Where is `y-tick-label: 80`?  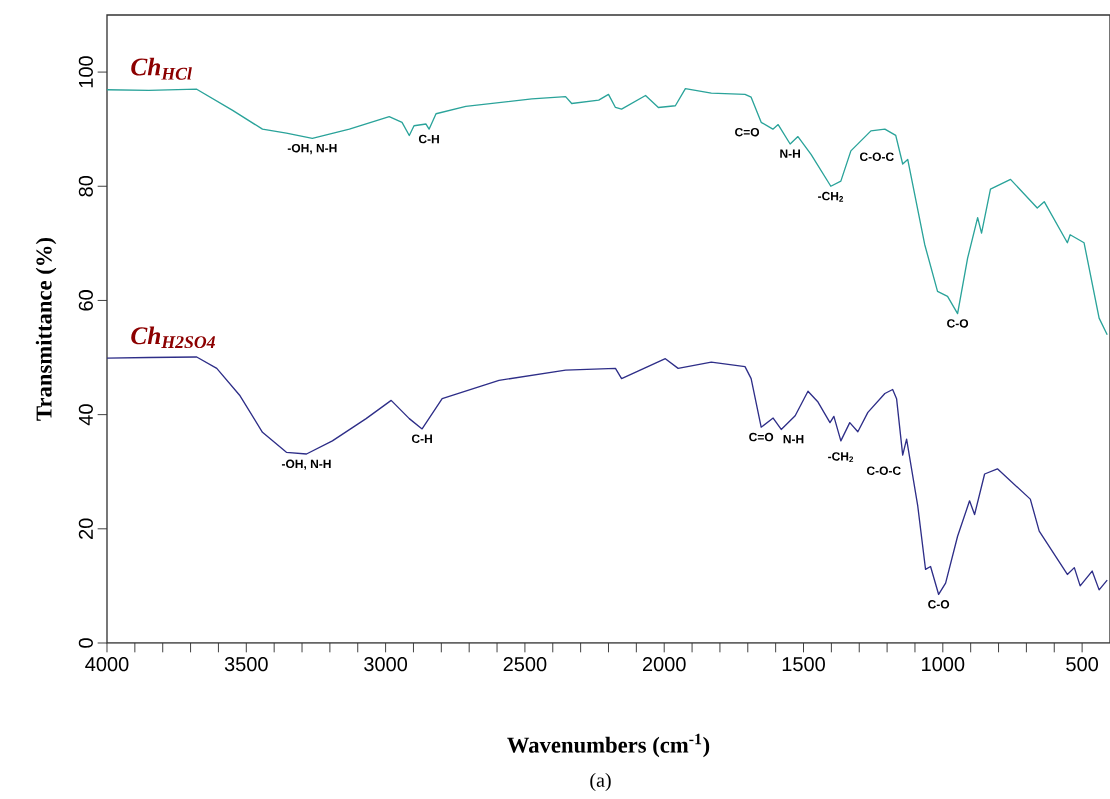
y-tick-label: 80 is located at coordinates (85, 186).